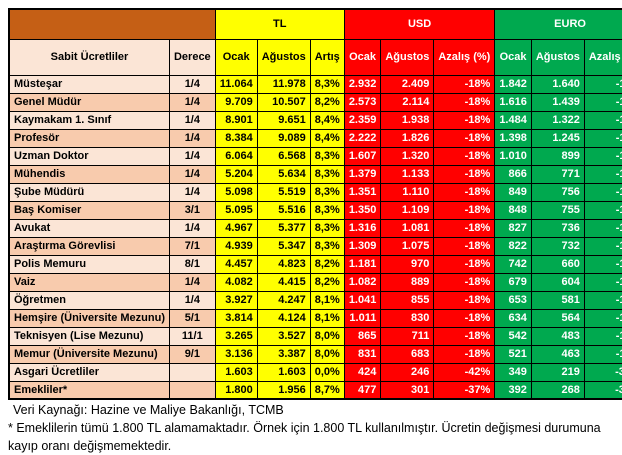 Image resolution: width=622 pixels, height=455 pixels. Describe the element at coordinates (327, 120) in the screenshot. I see `tl-artis-cell: 8,4%` at that location.